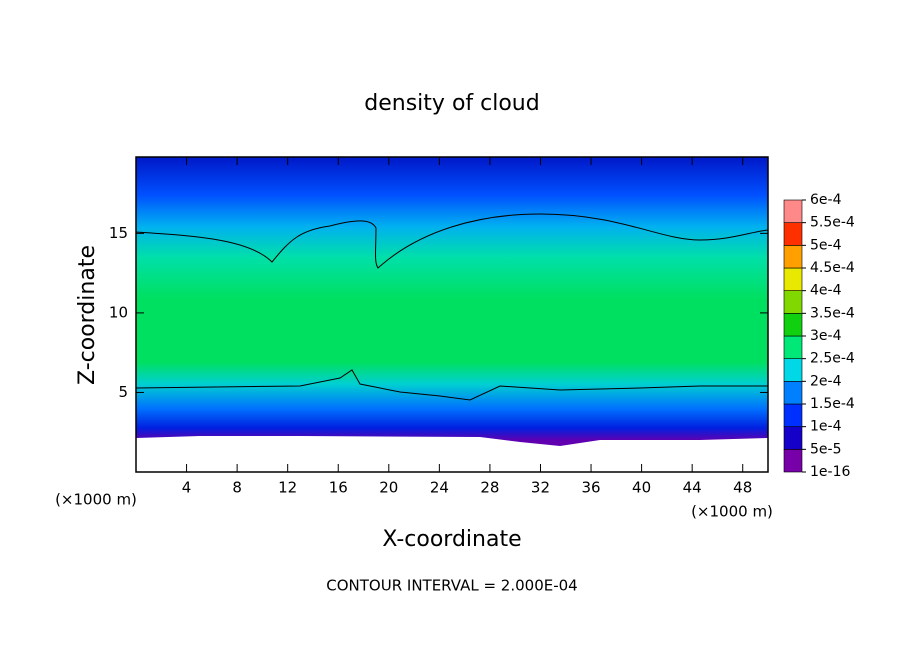  What do you see at coordinates (826, 200) in the screenshot?
I see `colorbar-label: 6e-4` at bounding box center [826, 200].